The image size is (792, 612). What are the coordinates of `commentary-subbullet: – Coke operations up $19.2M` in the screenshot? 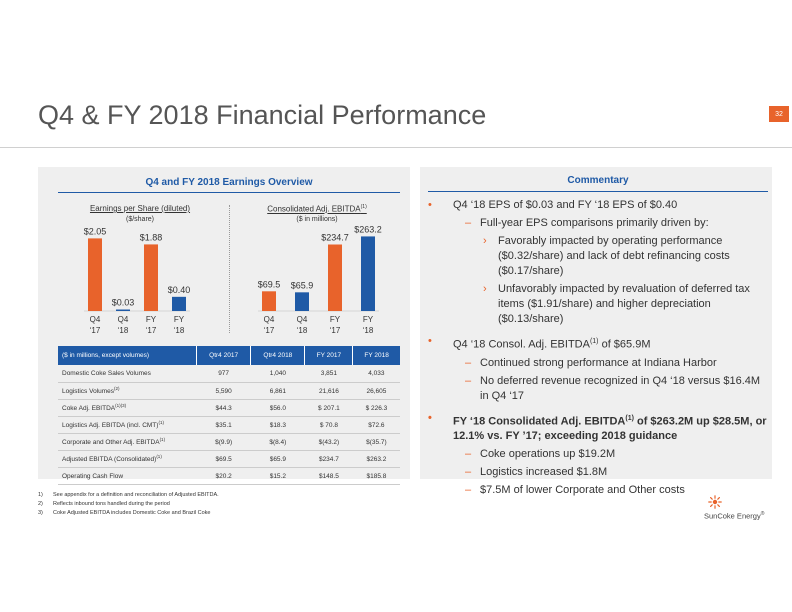 It's located at (598, 454).